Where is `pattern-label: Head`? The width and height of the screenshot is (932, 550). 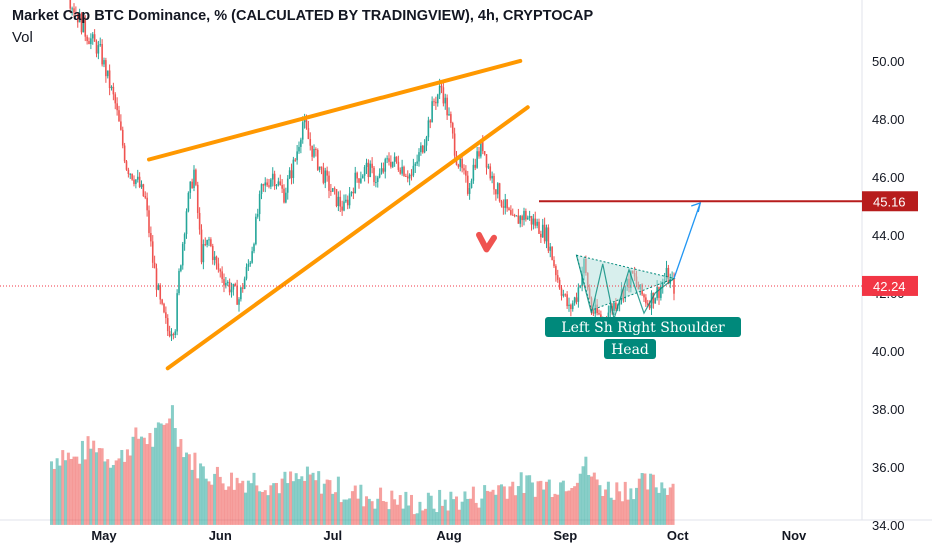
pattern-label: Head is located at coordinates (630, 350).